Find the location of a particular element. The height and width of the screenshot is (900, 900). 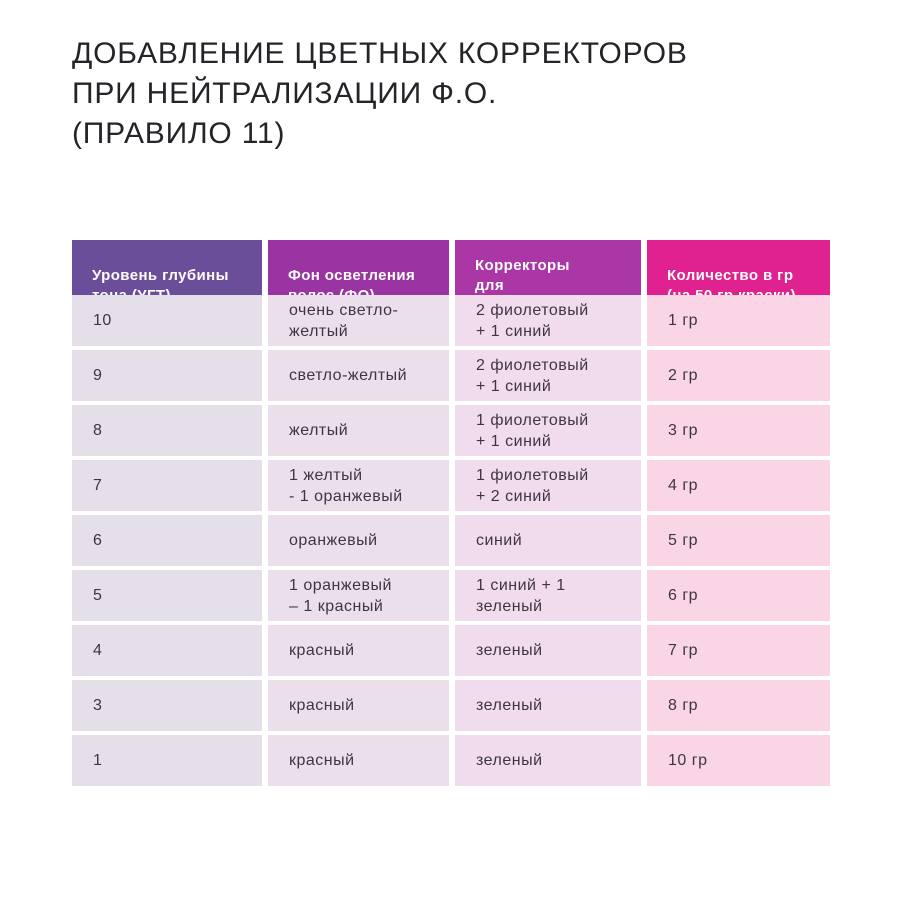

cell-amount: 3 гр is located at coordinates (738, 430).